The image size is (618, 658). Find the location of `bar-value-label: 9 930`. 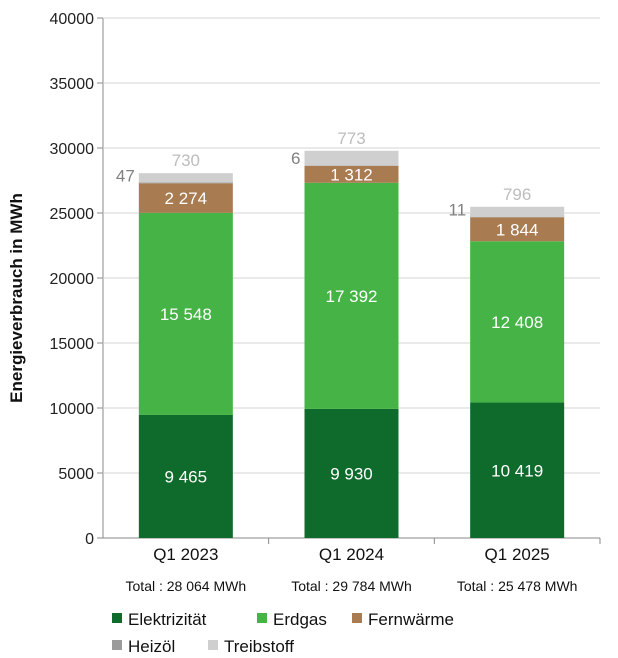

bar-value-label: 9 930 is located at coordinates (351, 473).